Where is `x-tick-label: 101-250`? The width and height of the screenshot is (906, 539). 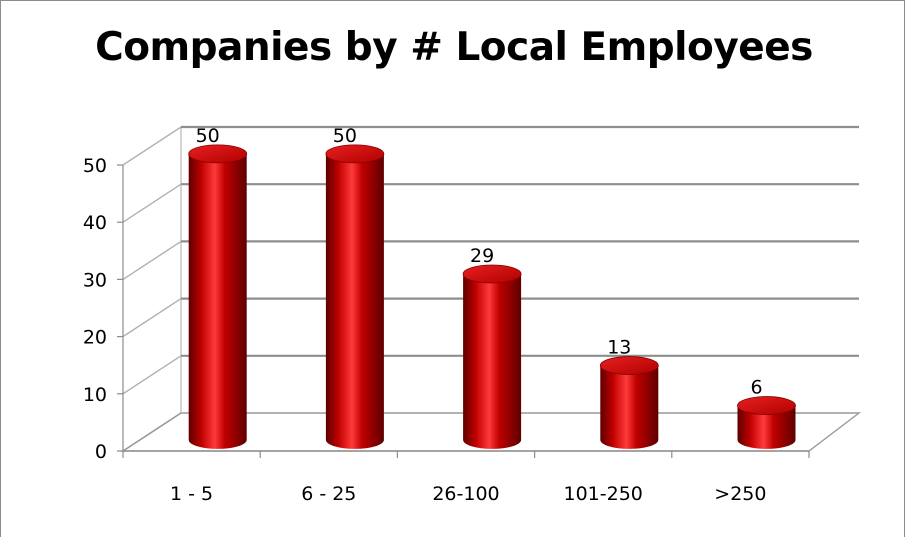
x-tick-label: 101-250 is located at coordinates (603, 494).